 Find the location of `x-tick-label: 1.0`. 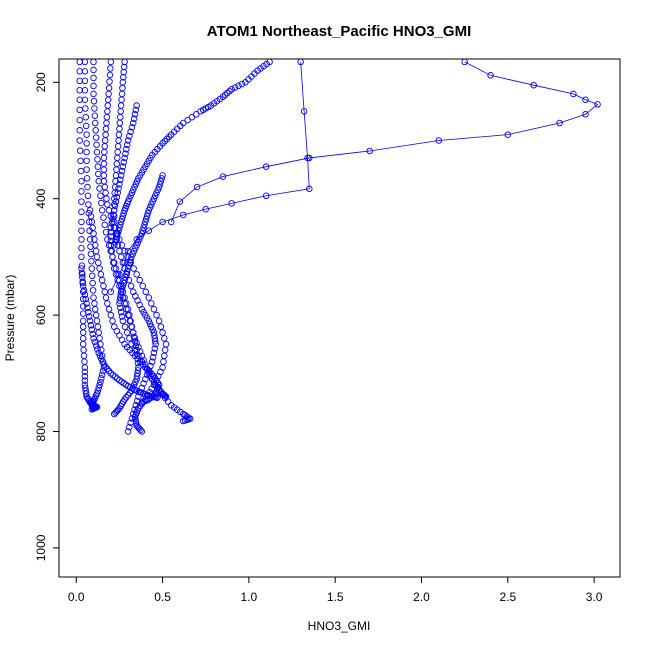

x-tick-label: 1.0 is located at coordinates (249, 597).